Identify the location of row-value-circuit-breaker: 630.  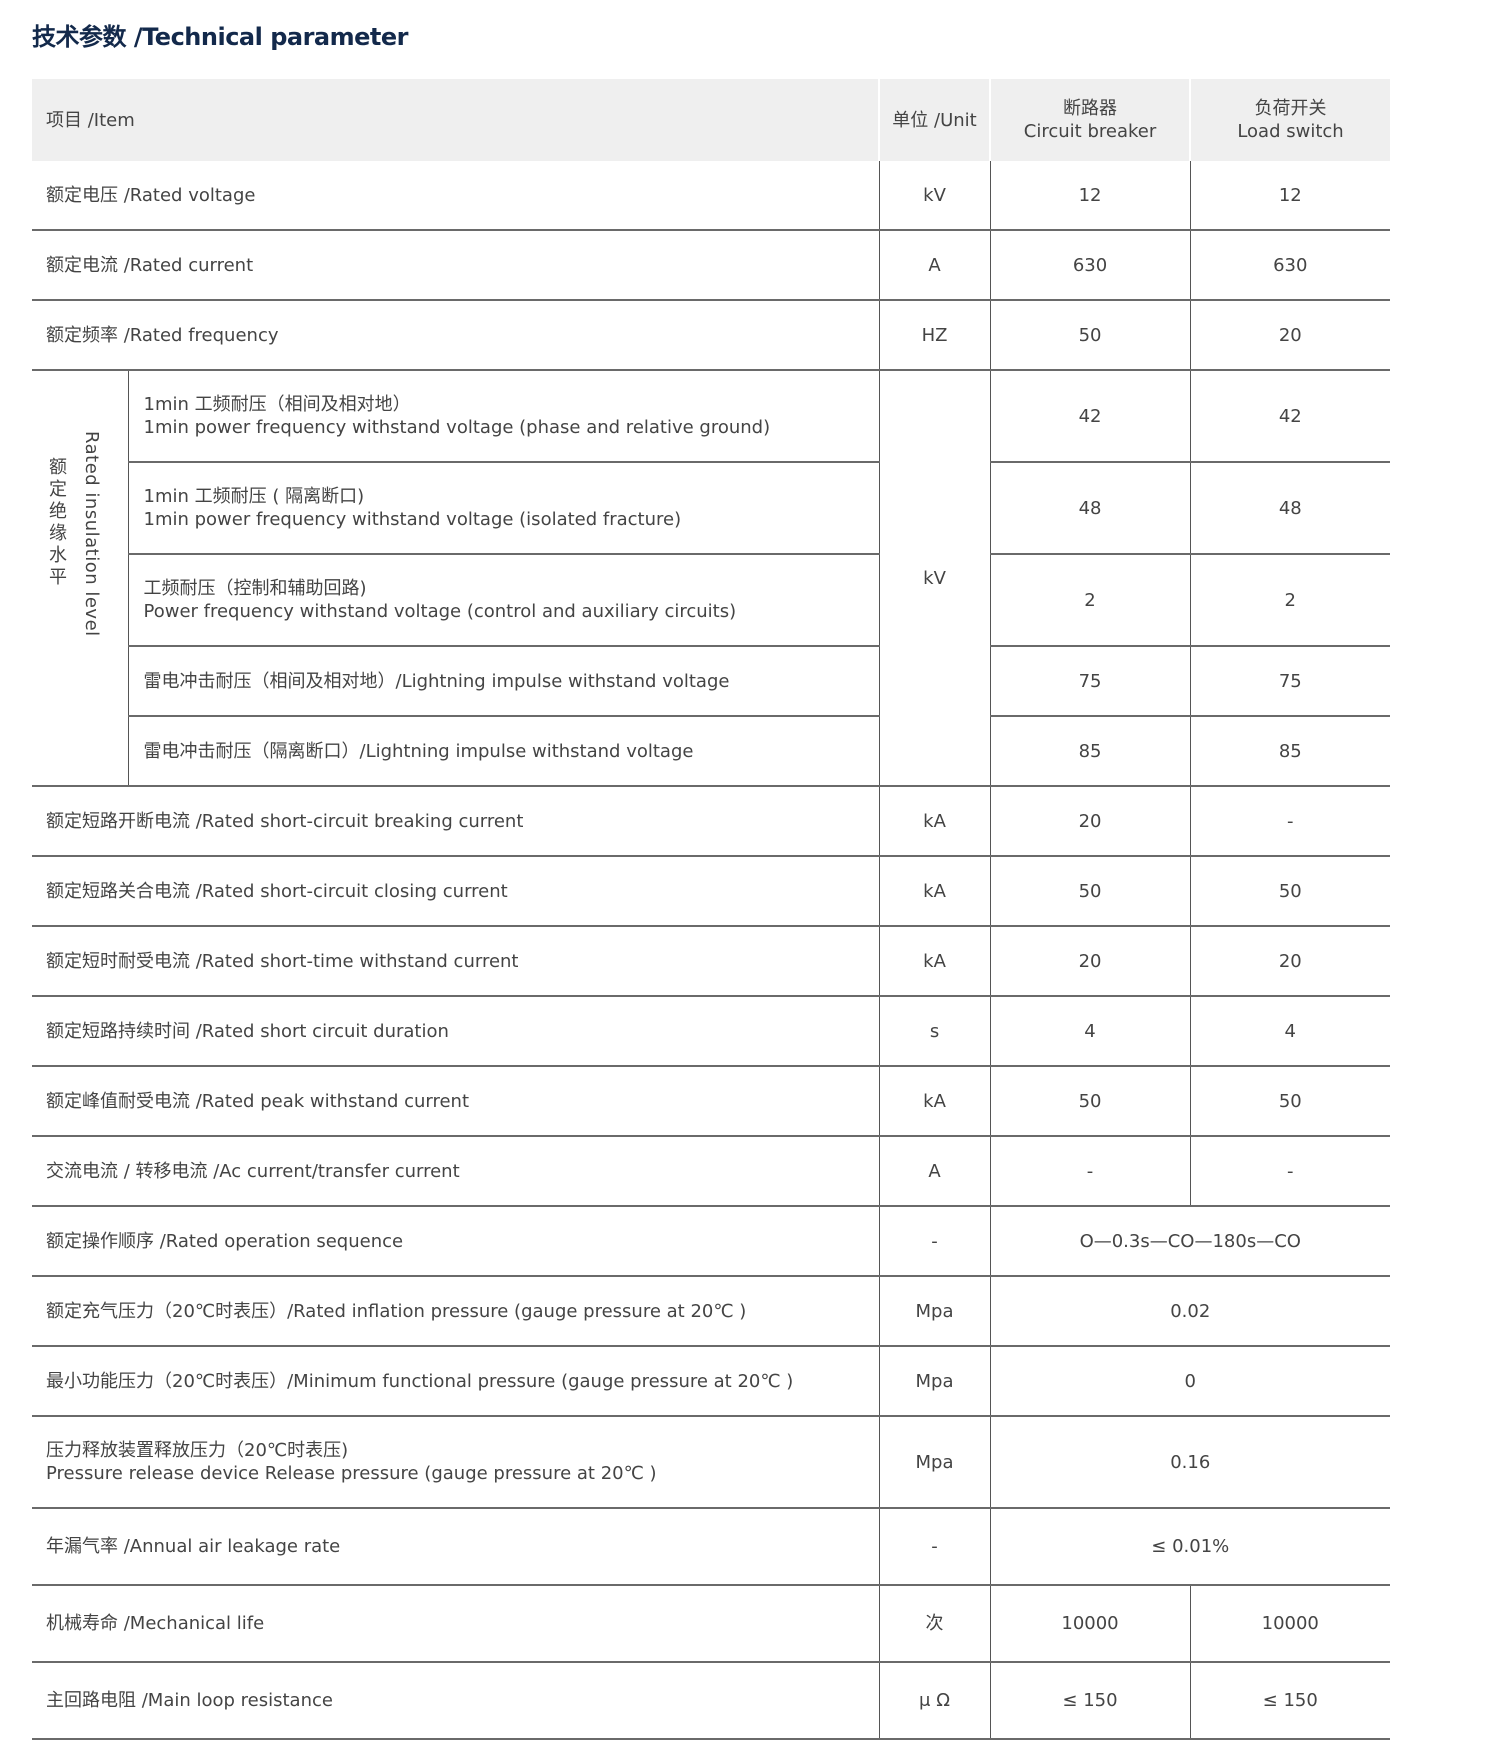
(1090, 265).